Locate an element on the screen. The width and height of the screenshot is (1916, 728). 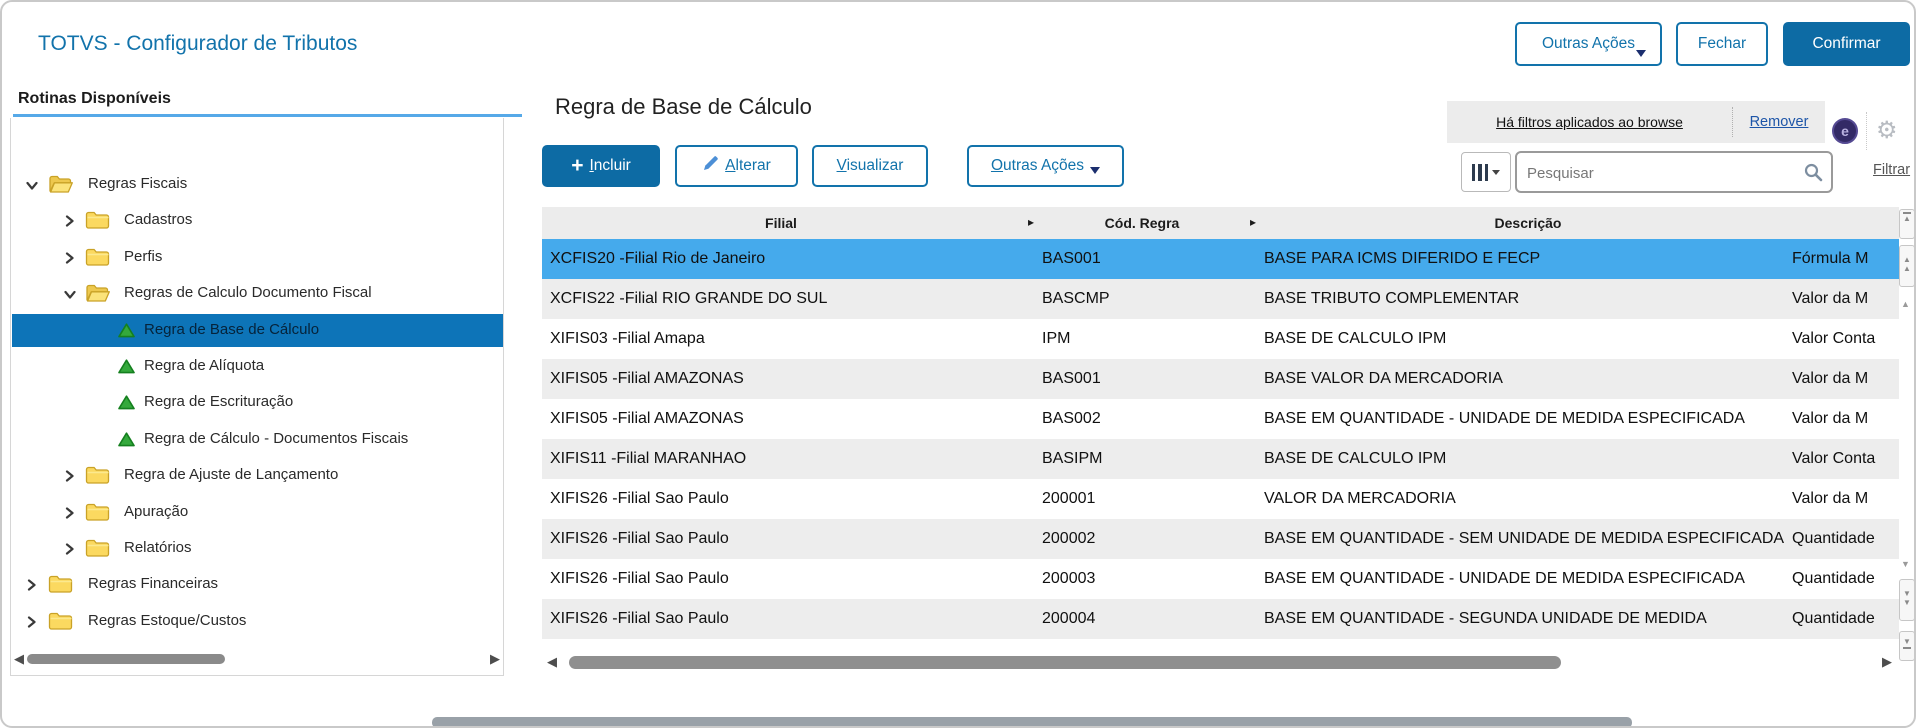
search-box is located at coordinates (1674, 172).